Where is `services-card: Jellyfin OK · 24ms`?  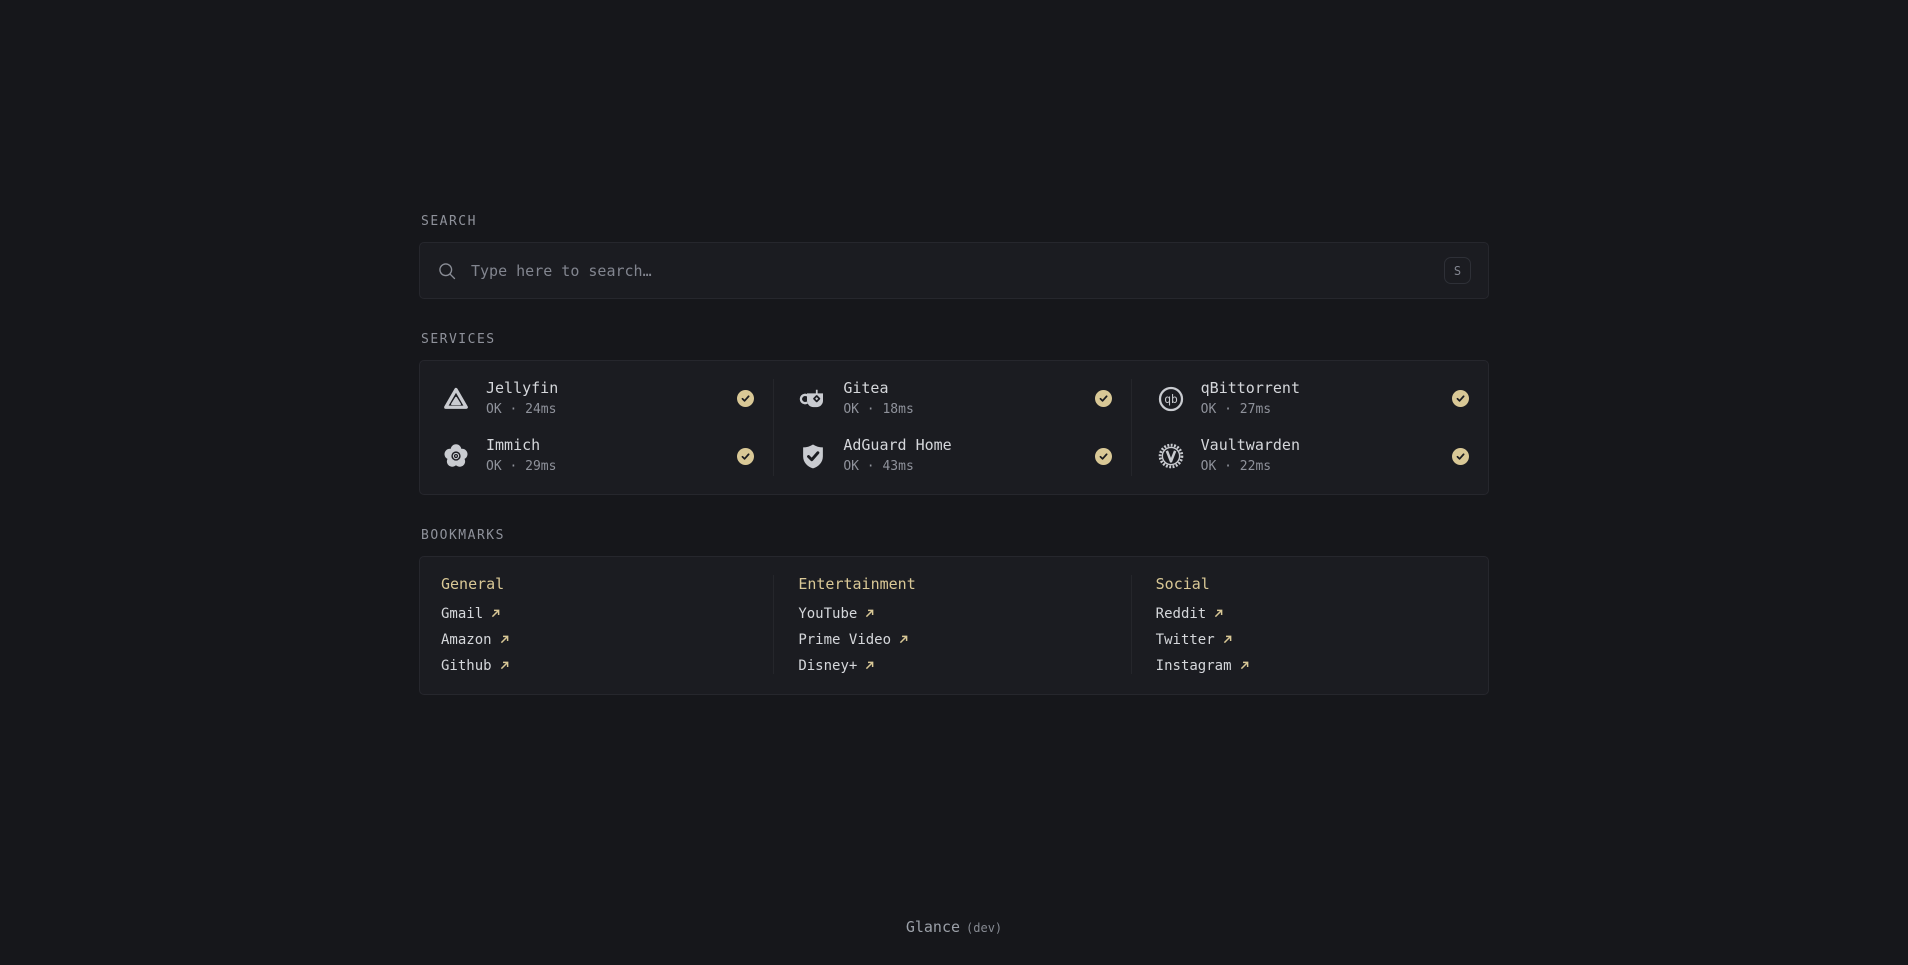
services-card: Jellyfin OK · 24ms is located at coordinates (954, 427).